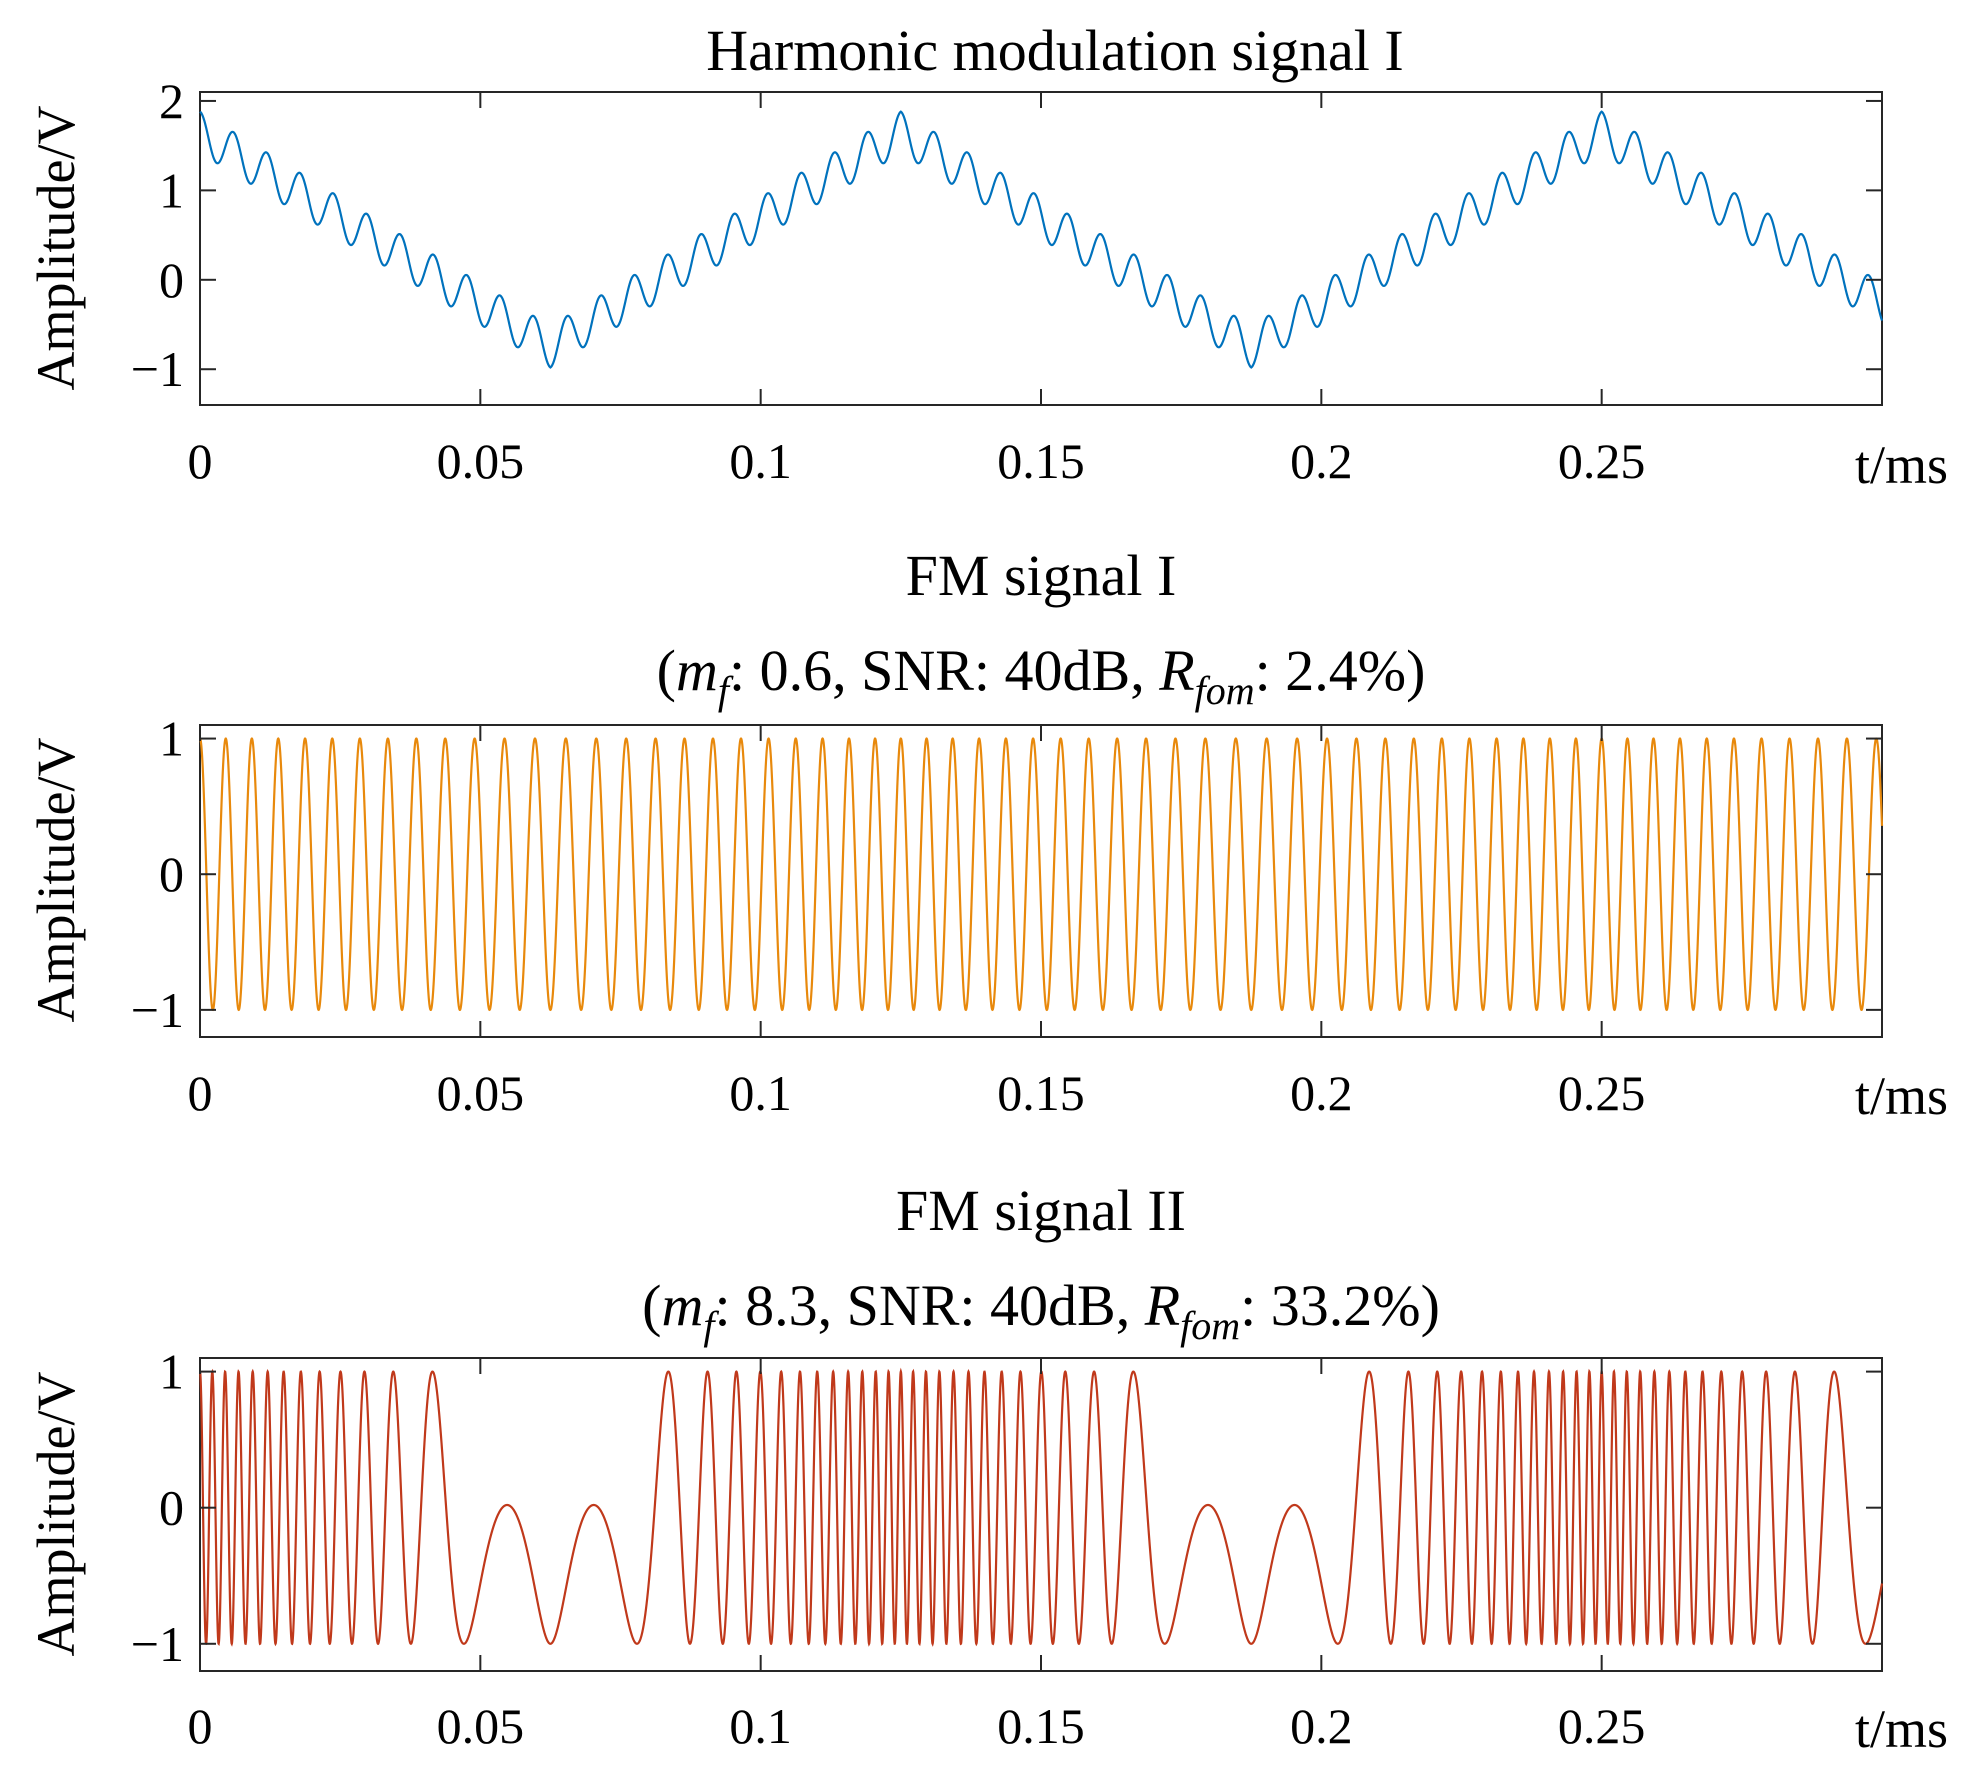  What do you see at coordinates (1041, 239) in the screenshot?
I see `harmonic-signal-line` at bounding box center [1041, 239].